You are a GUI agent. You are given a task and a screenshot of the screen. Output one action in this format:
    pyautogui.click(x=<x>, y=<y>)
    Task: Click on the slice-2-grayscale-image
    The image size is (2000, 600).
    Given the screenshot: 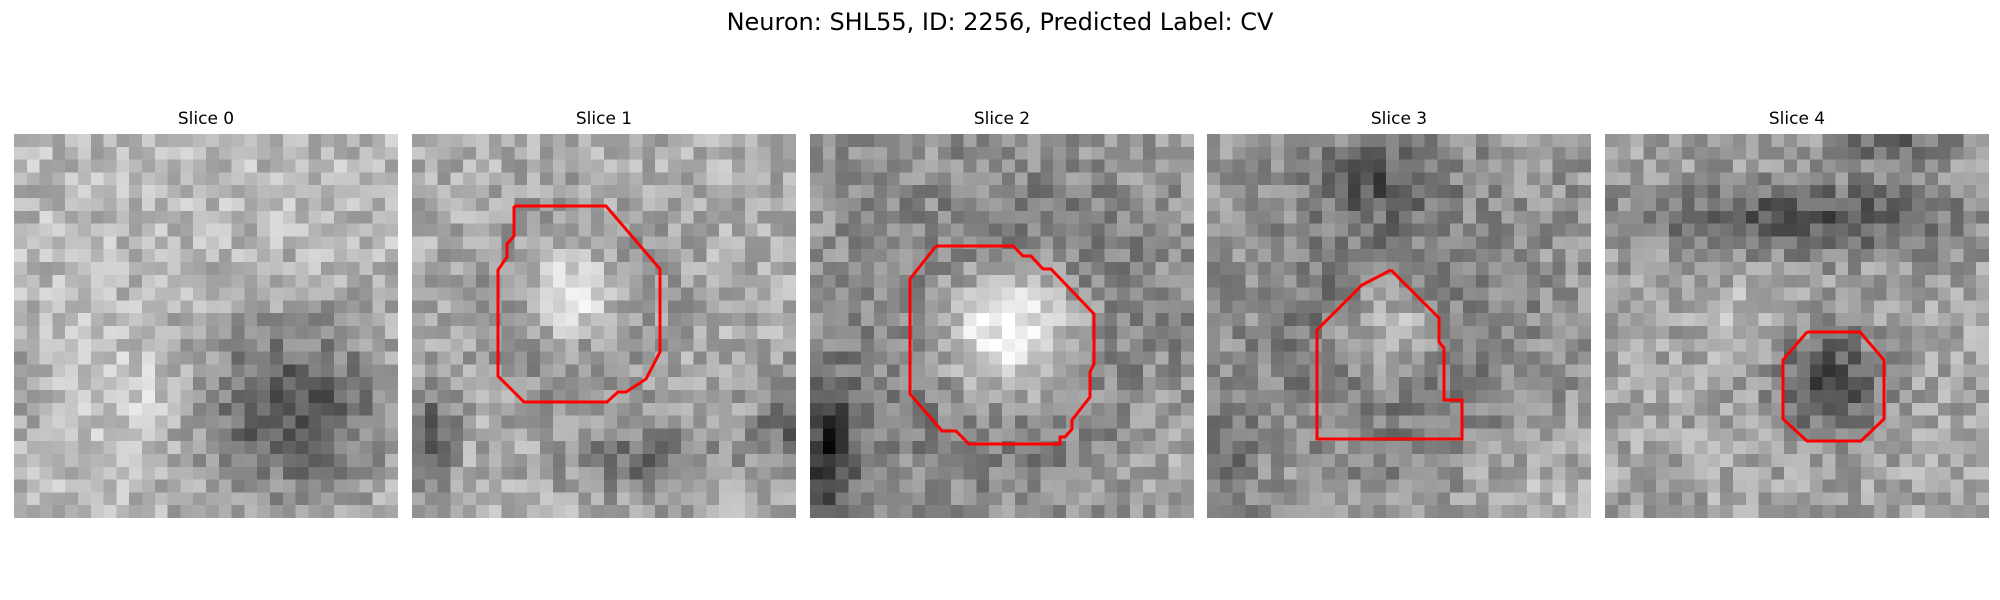 What is the action you would take?
    pyautogui.click(x=1002, y=326)
    